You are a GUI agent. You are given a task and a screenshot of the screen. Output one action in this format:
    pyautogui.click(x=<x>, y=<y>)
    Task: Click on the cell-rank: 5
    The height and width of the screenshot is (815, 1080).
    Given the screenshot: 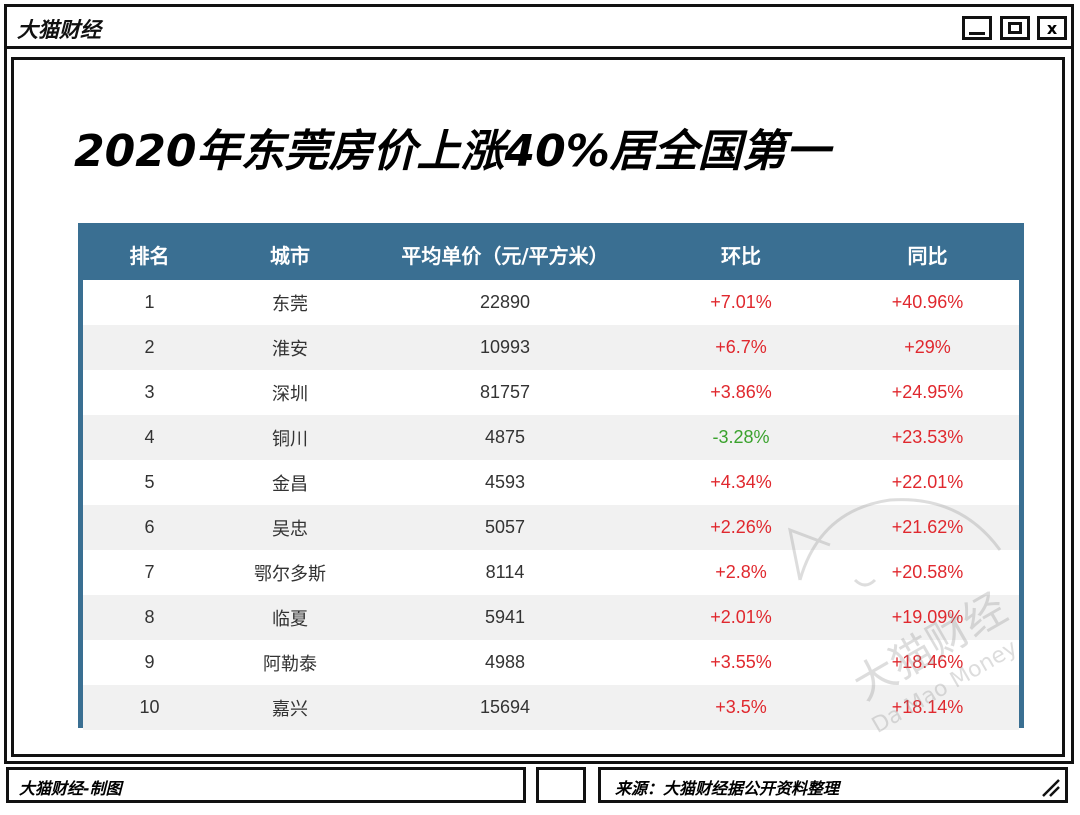 What is the action you would take?
    pyautogui.click(x=149, y=482)
    